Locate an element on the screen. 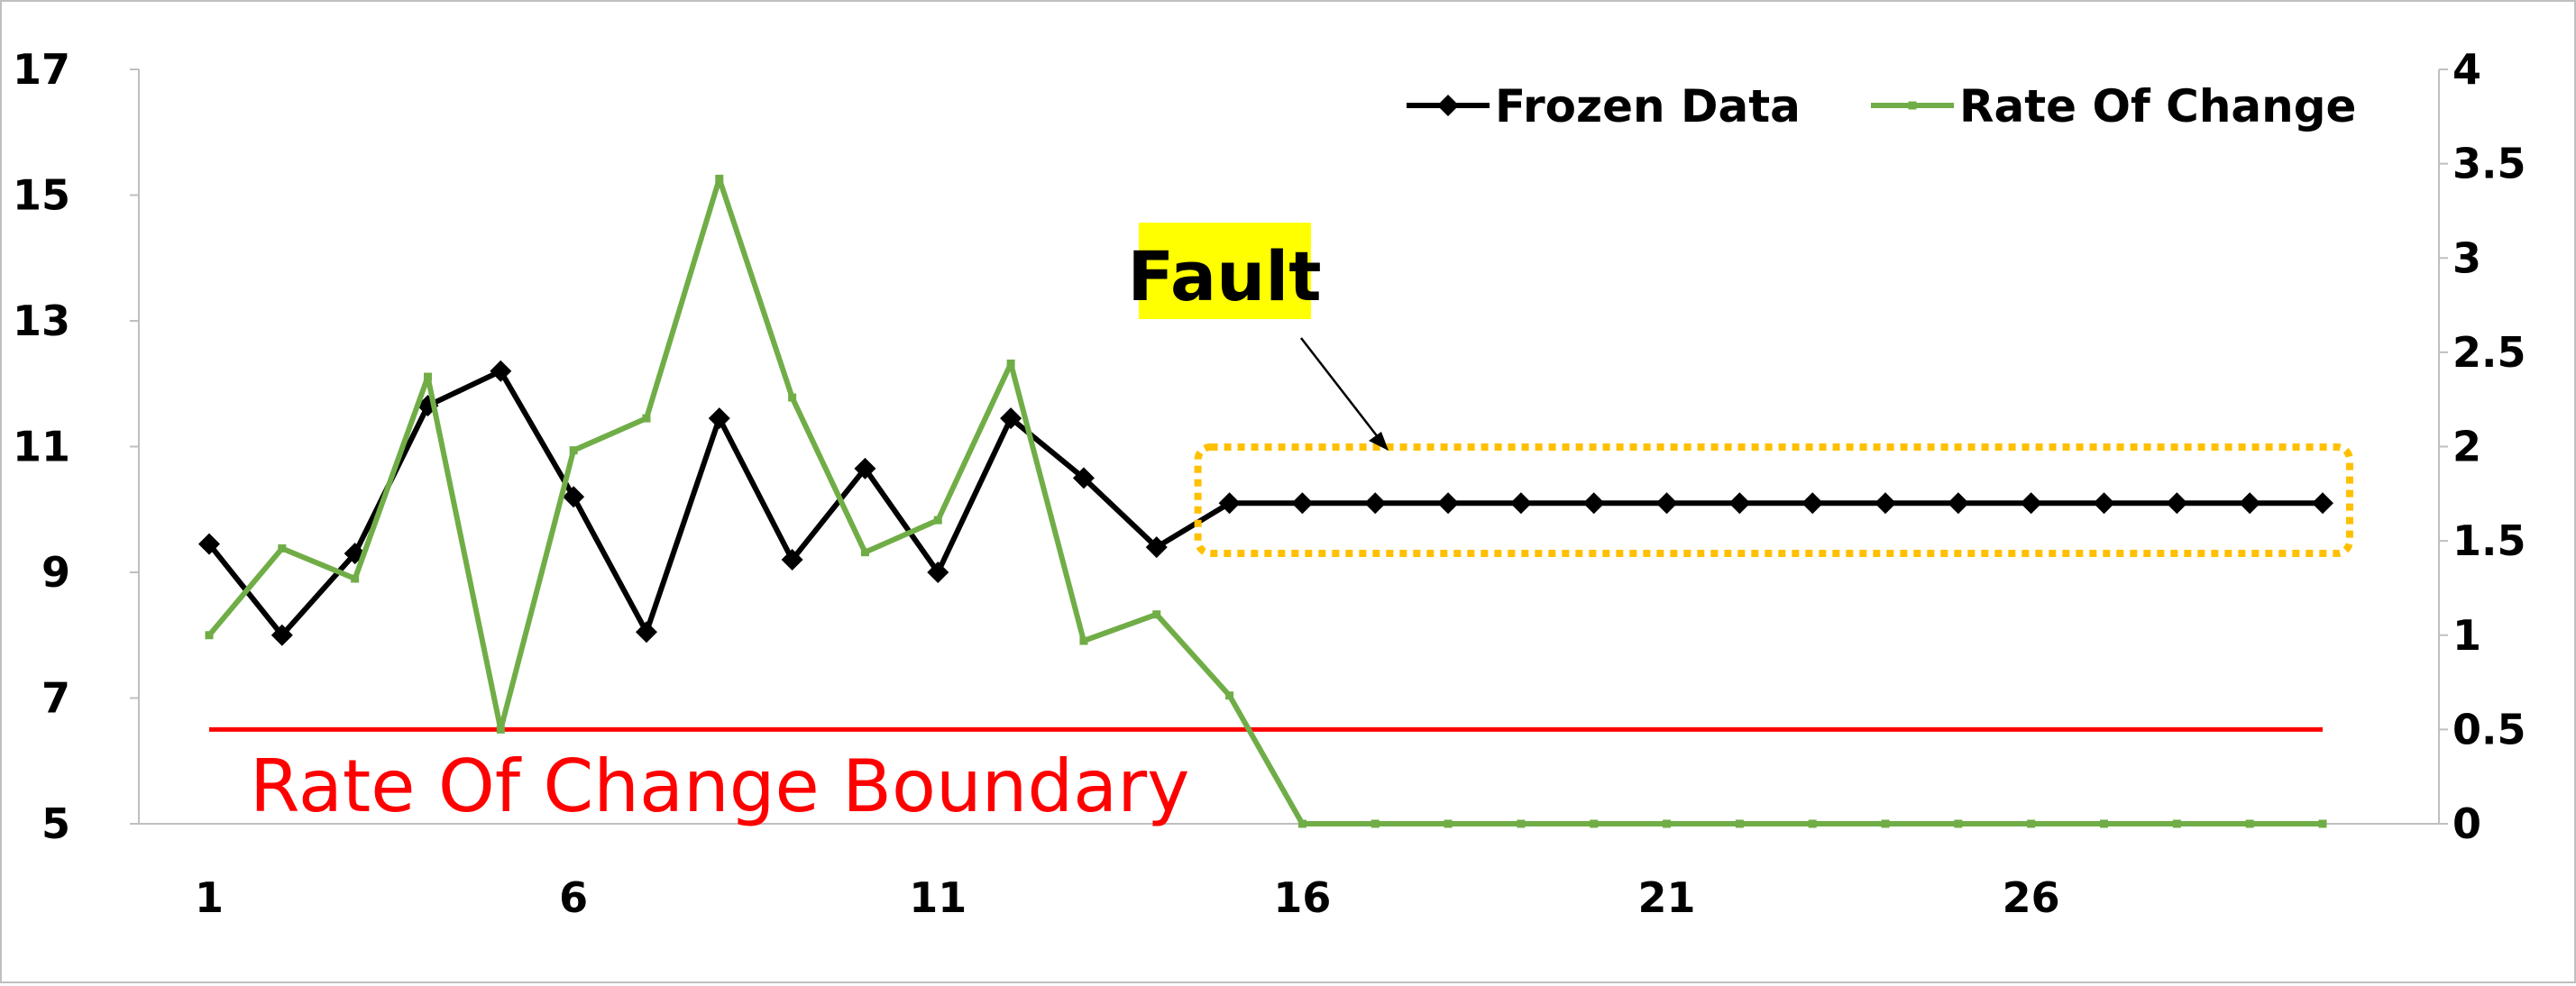 The height and width of the screenshot is (986, 2576). fault-label-highlight is located at coordinates (1225, 271).